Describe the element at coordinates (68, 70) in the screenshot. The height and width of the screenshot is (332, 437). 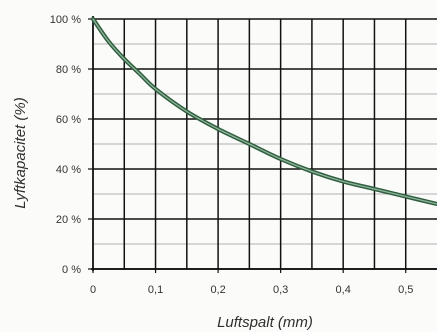
I see `y-tick-label: 80 %` at that location.